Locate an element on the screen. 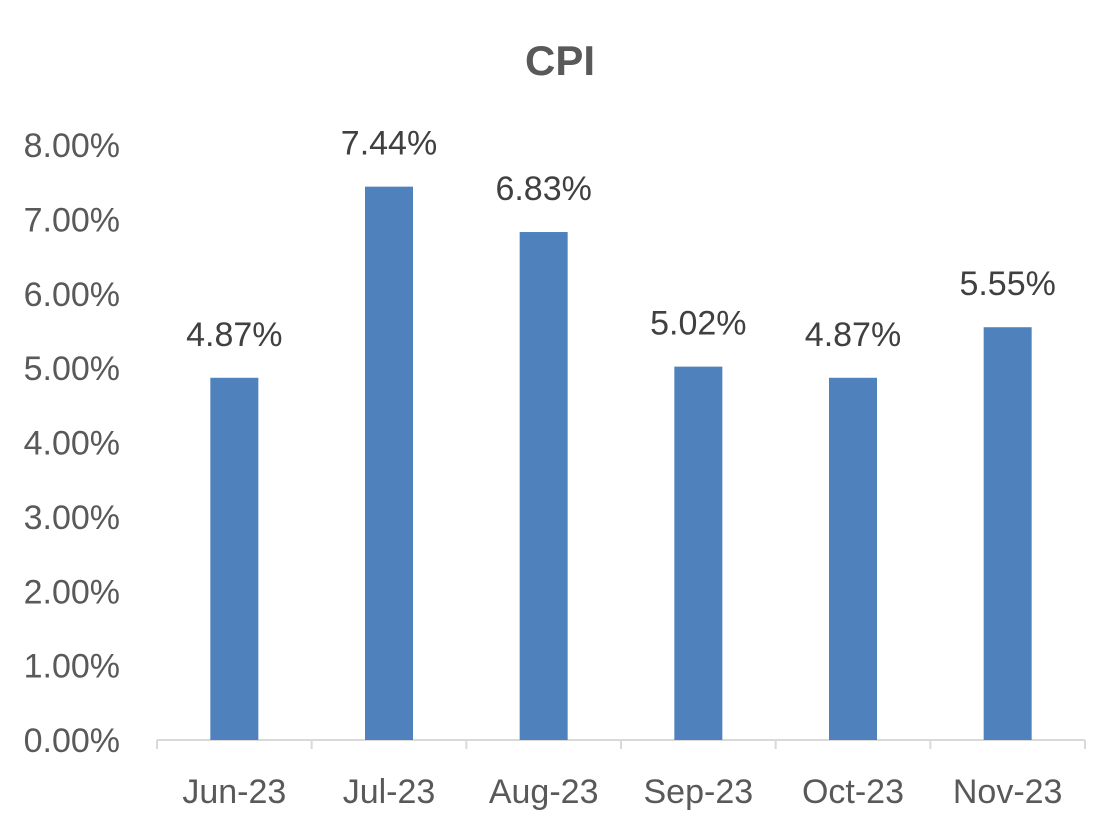 The width and height of the screenshot is (1102, 834). bar-data-label: 7.44% is located at coordinates (389, 144).